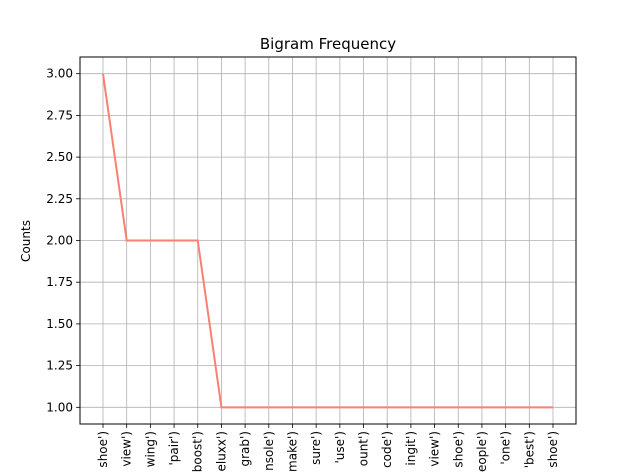 The width and height of the screenshot is (640, 476). What do you see at coordinates (174, 448) in the screenshot?
I see `x-tick-label: 'pair')` at bounding box center [174, 448].